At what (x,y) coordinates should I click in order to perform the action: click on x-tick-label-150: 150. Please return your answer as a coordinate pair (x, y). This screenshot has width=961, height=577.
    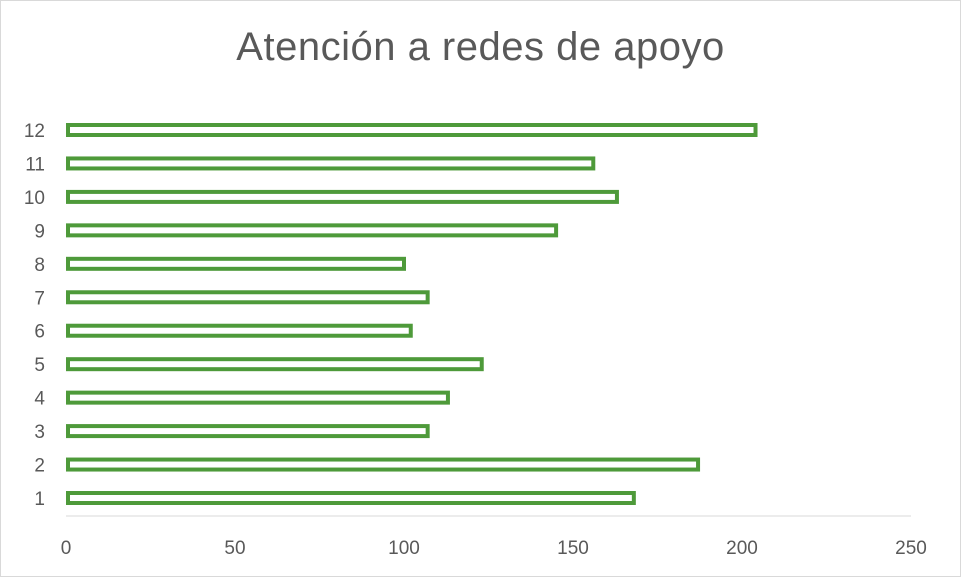
    Looking at the image, I should click on (573, 548).